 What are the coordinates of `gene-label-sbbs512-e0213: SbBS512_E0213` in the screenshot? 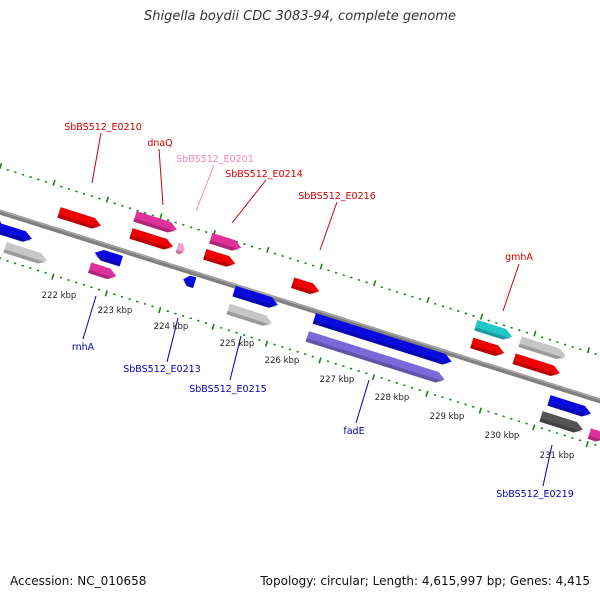 It's located at (162, 369).